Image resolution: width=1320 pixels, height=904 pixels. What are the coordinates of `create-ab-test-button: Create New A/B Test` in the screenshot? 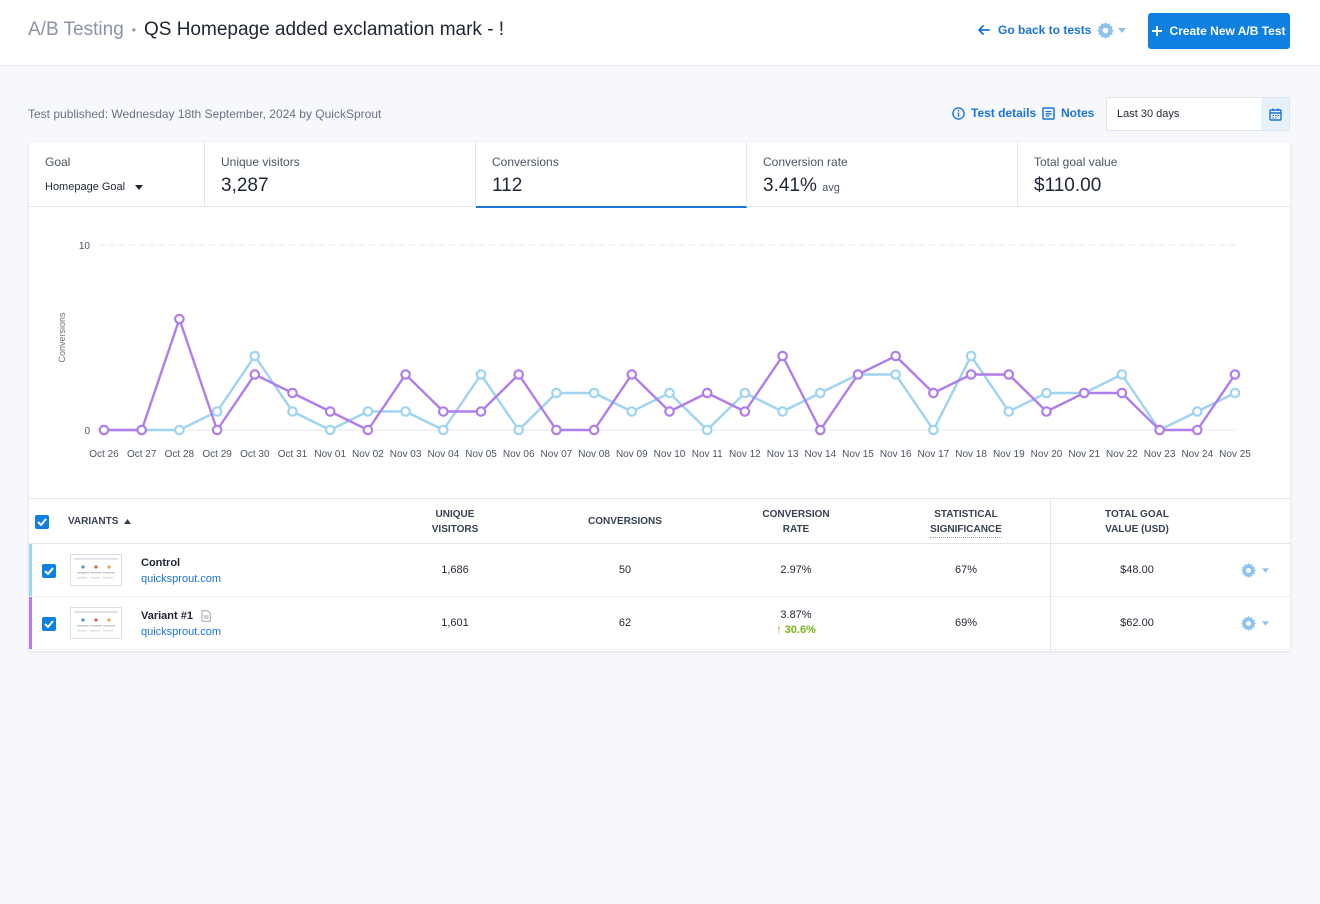 It's located at (1219, 31).